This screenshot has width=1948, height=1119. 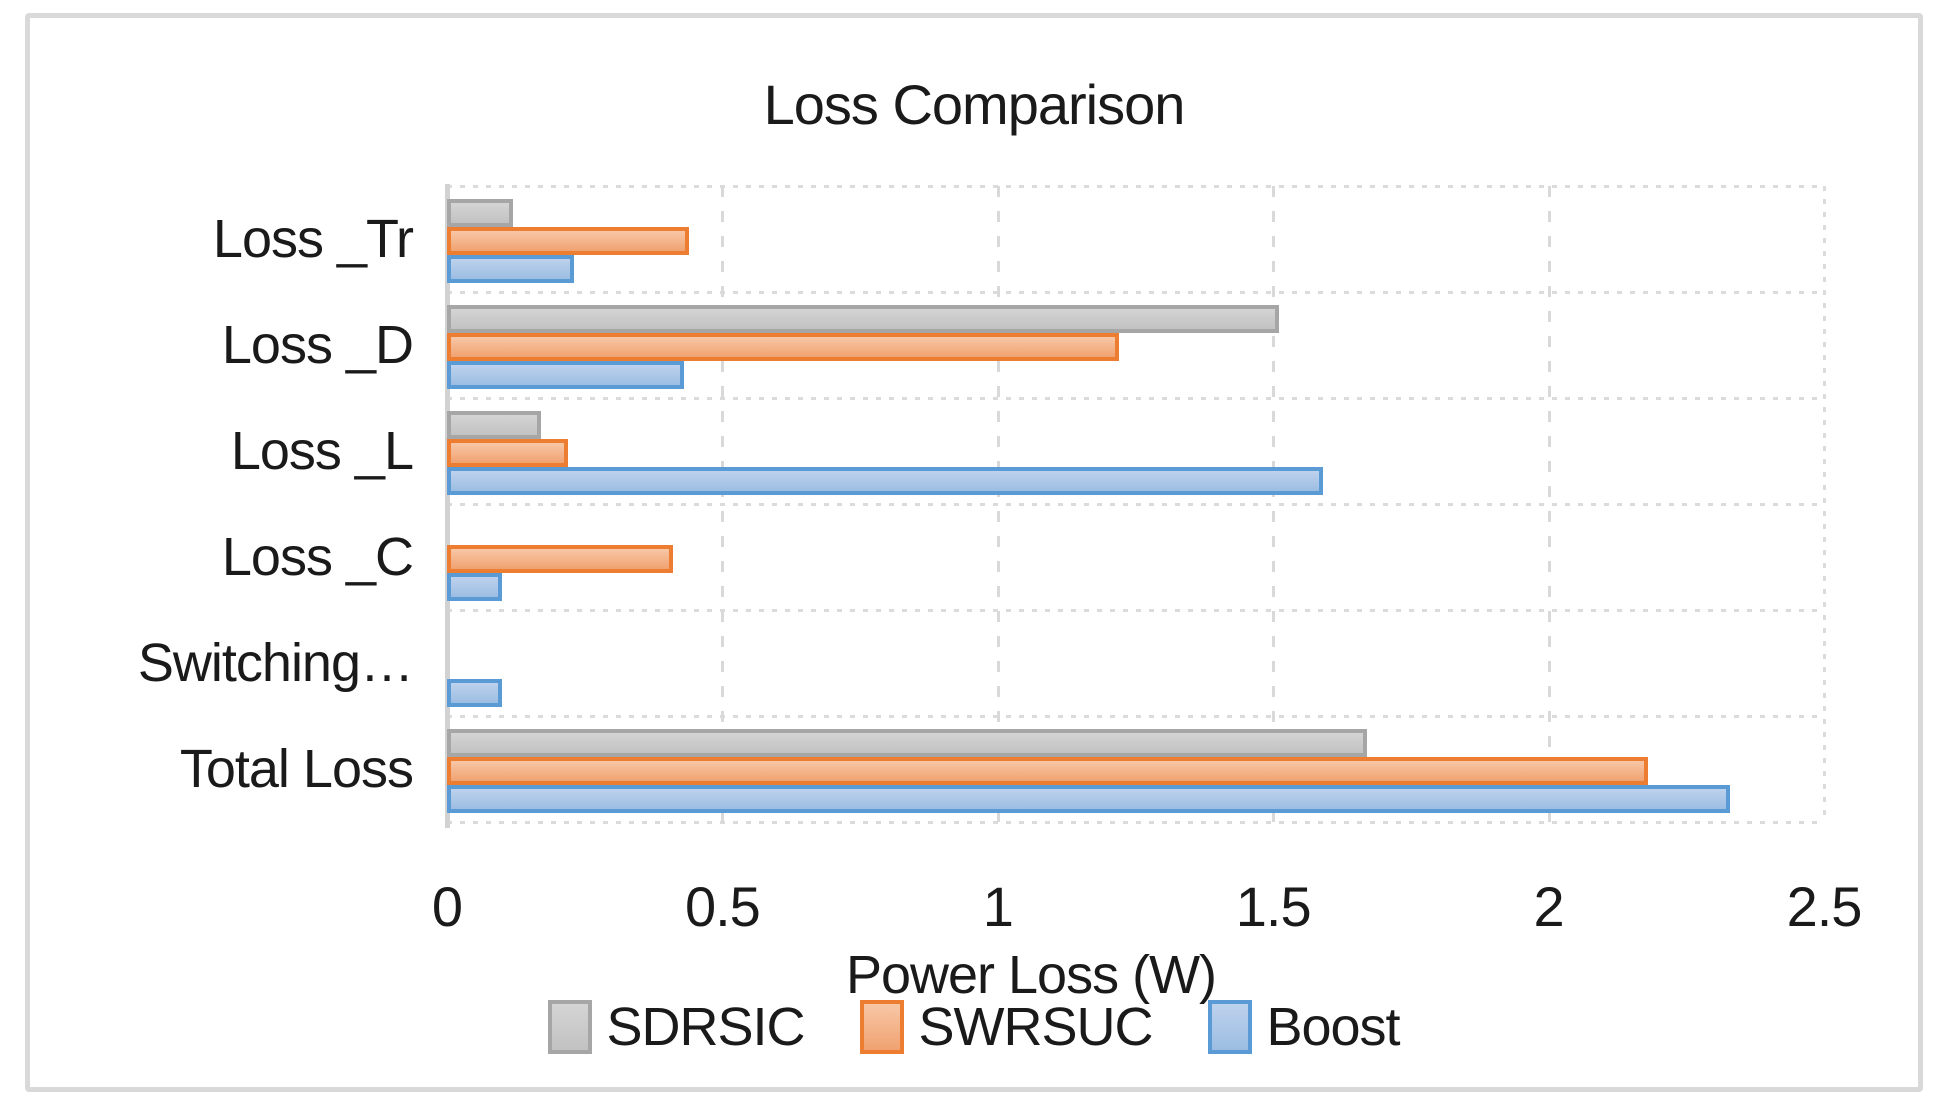 What do you see at coordinates (508, 453) in the screenshot?
I see `bar-swrsuc-loss-l` at bounding box center [508, 453].